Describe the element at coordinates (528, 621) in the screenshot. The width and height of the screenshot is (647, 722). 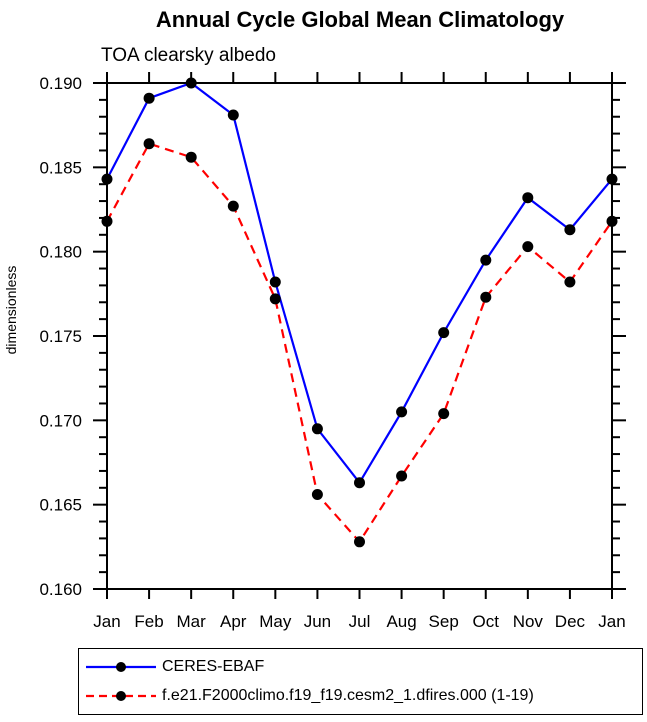
I see `x-tick-label: Nov` at that location.